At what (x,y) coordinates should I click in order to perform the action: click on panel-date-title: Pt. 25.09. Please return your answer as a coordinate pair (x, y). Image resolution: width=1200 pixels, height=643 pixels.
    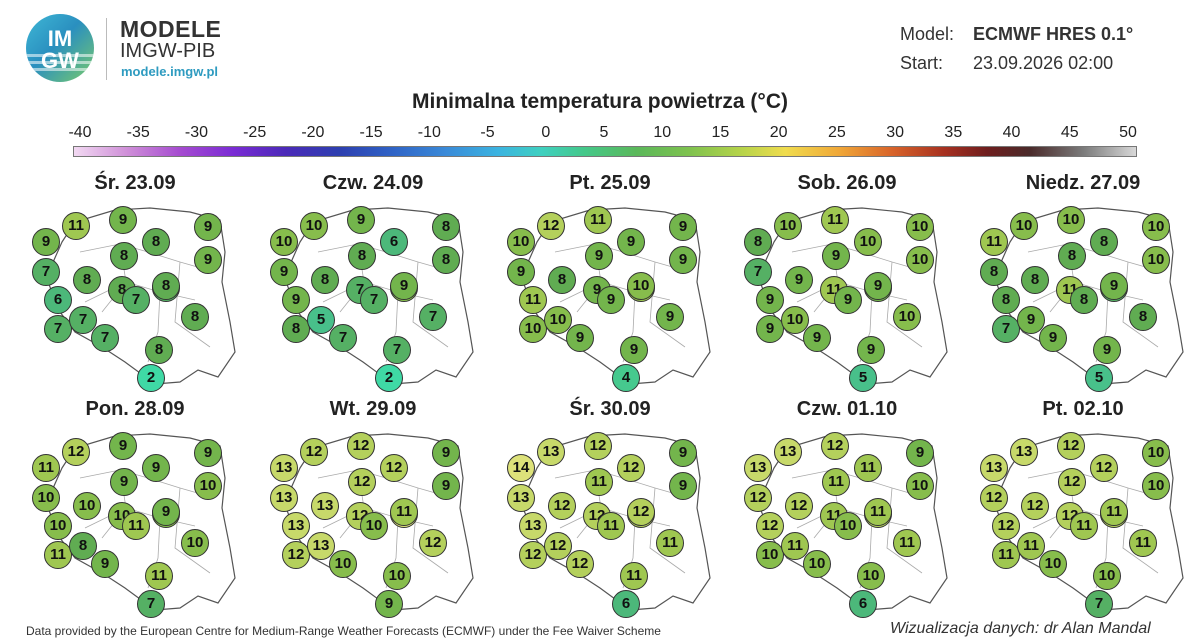
    Looking at the image, I should click on (610, 183).